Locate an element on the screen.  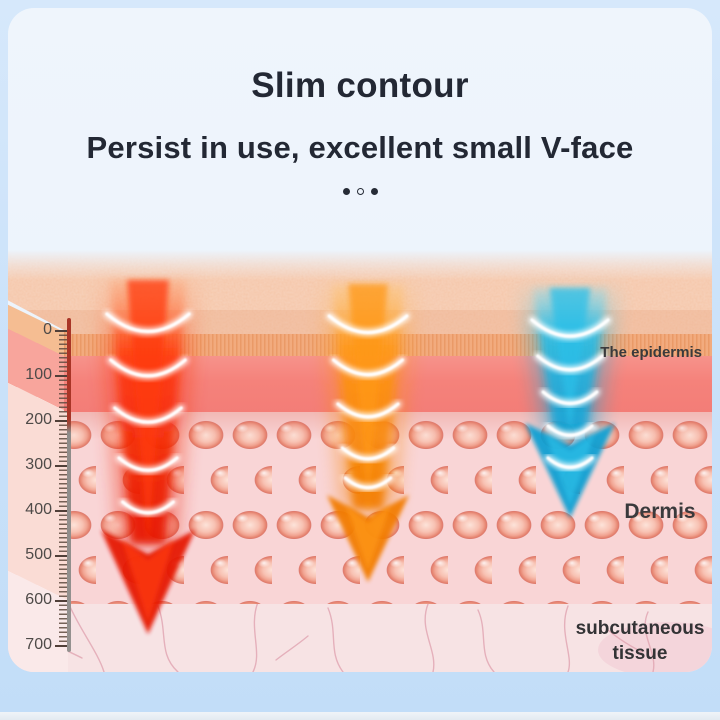
ruler-label-200: 200 is located at coordinates (38, 419).